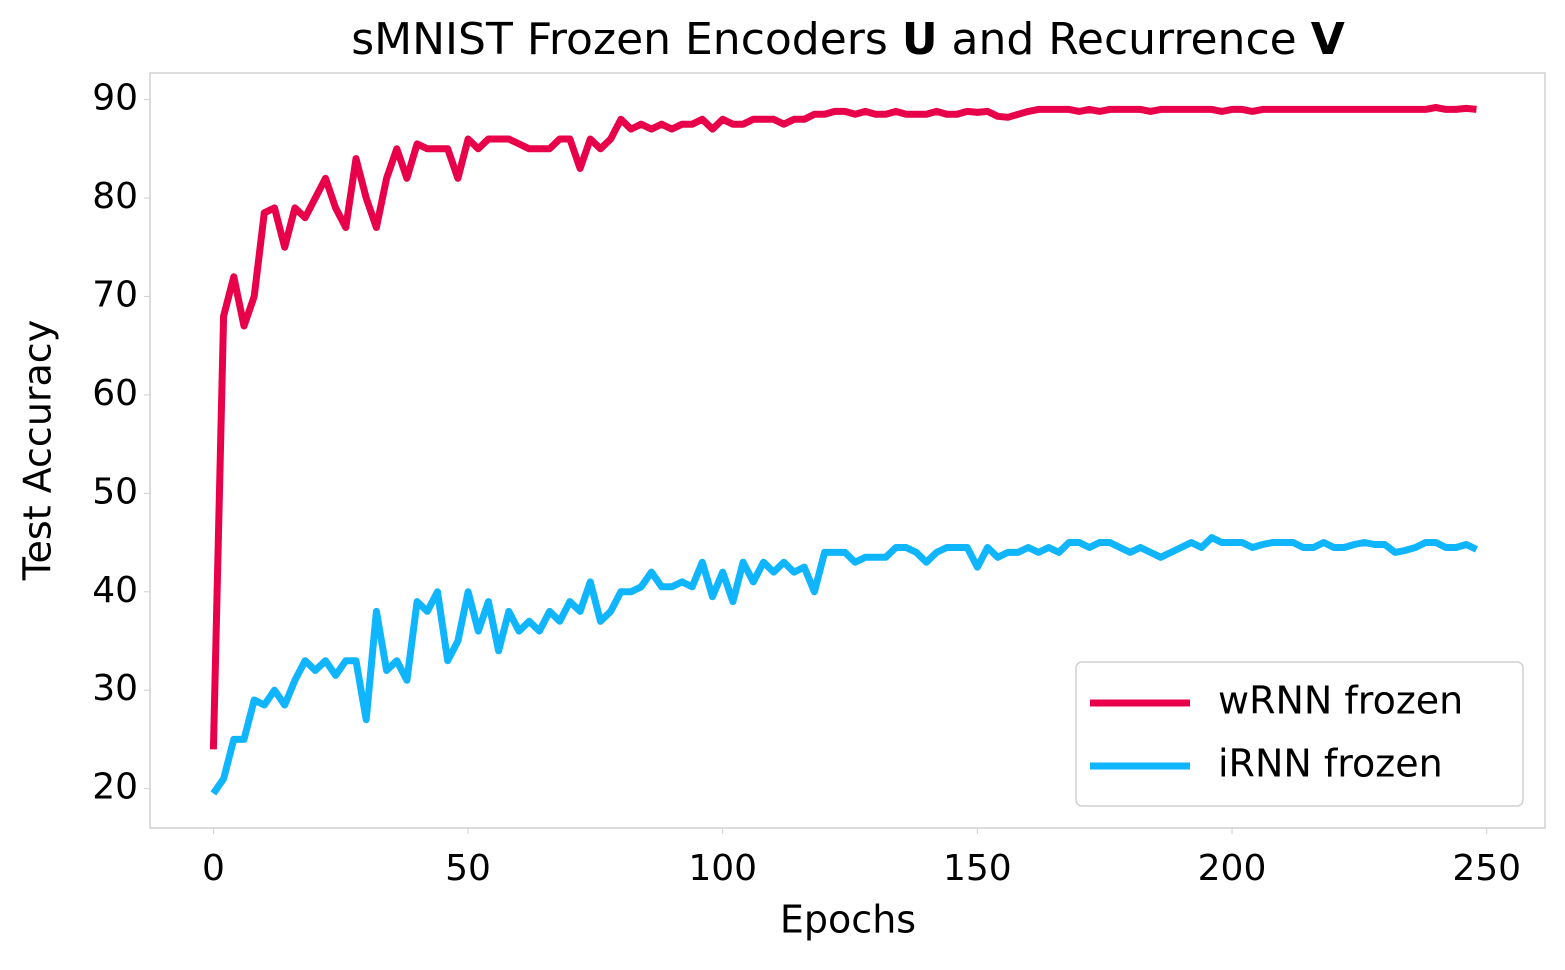  I want to click on y-tick-label: 20, so click(115, 787).